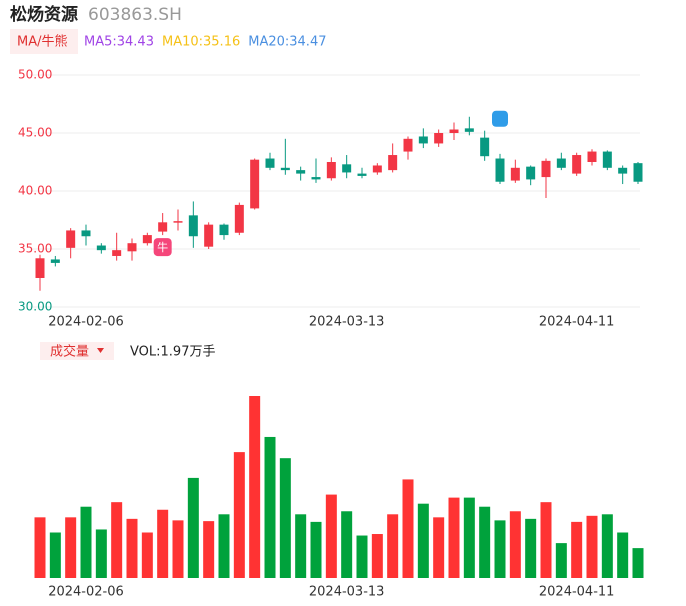 This screenshot has height=606, width=686. What do you see at coordinates (35, 307) in the screenshot?
I see `y-tick-label: 30.00` at bounding box center [35, 307].